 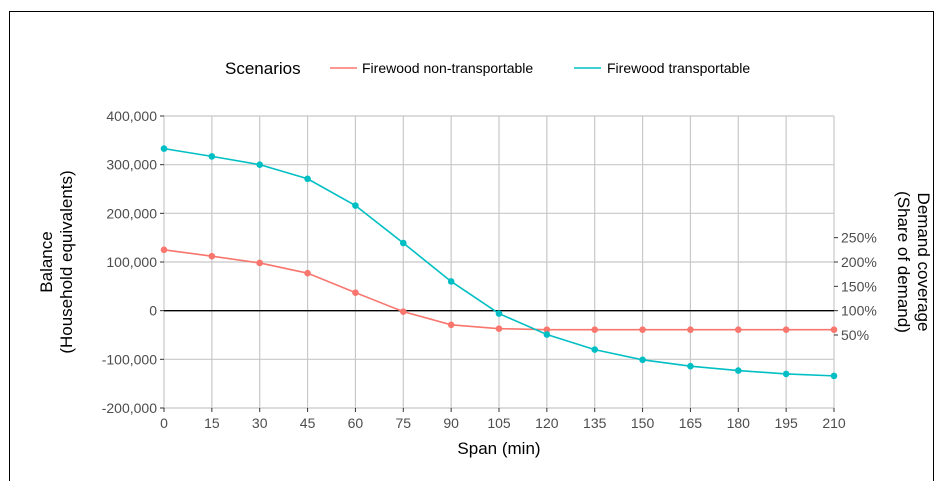 I want to click on x-tick-label: 105, so click(x=499, y=423).